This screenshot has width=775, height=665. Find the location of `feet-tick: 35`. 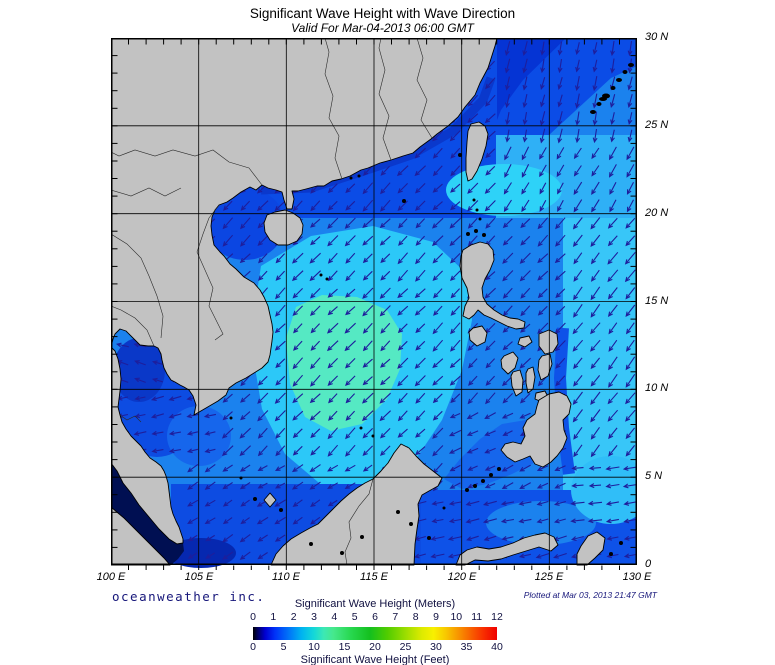

feet-tick: 35 is located at coordinates (466, 647).